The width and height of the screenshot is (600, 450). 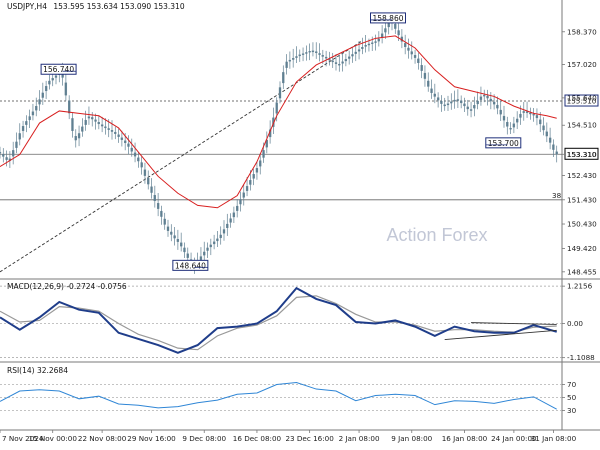 What do you see at coordinates (151, 438) in the screenshot?
I see `x-tick-label: 29 Nov 16:00` at bounding box center [151, 438].